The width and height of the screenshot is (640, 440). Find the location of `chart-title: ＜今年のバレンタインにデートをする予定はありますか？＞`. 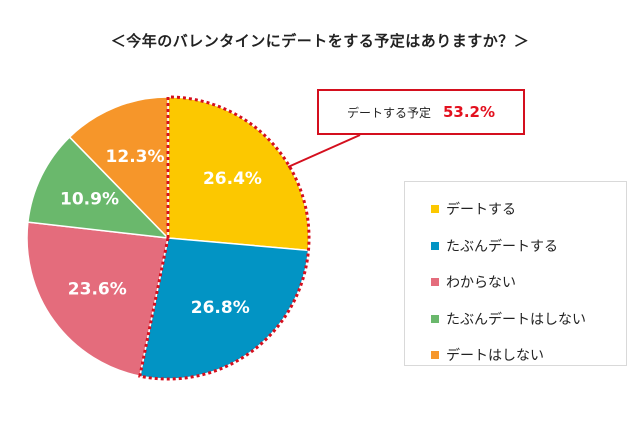

chart-title: ＜今年のバレンタインにデートをする予定はありますか？＞ is located at coordinates (320, 41).